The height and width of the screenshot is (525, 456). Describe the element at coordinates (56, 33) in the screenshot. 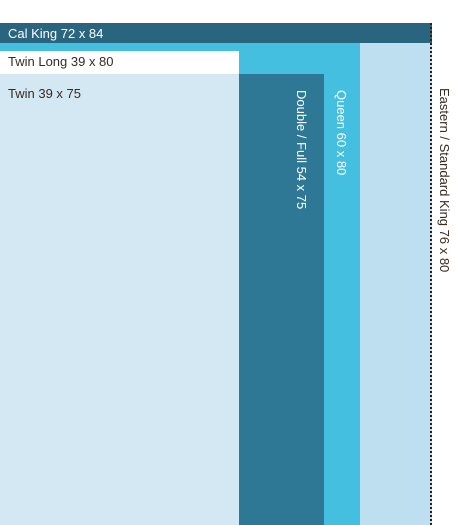

I see `cal-king-label: Cal King 72 x 84` at that location.